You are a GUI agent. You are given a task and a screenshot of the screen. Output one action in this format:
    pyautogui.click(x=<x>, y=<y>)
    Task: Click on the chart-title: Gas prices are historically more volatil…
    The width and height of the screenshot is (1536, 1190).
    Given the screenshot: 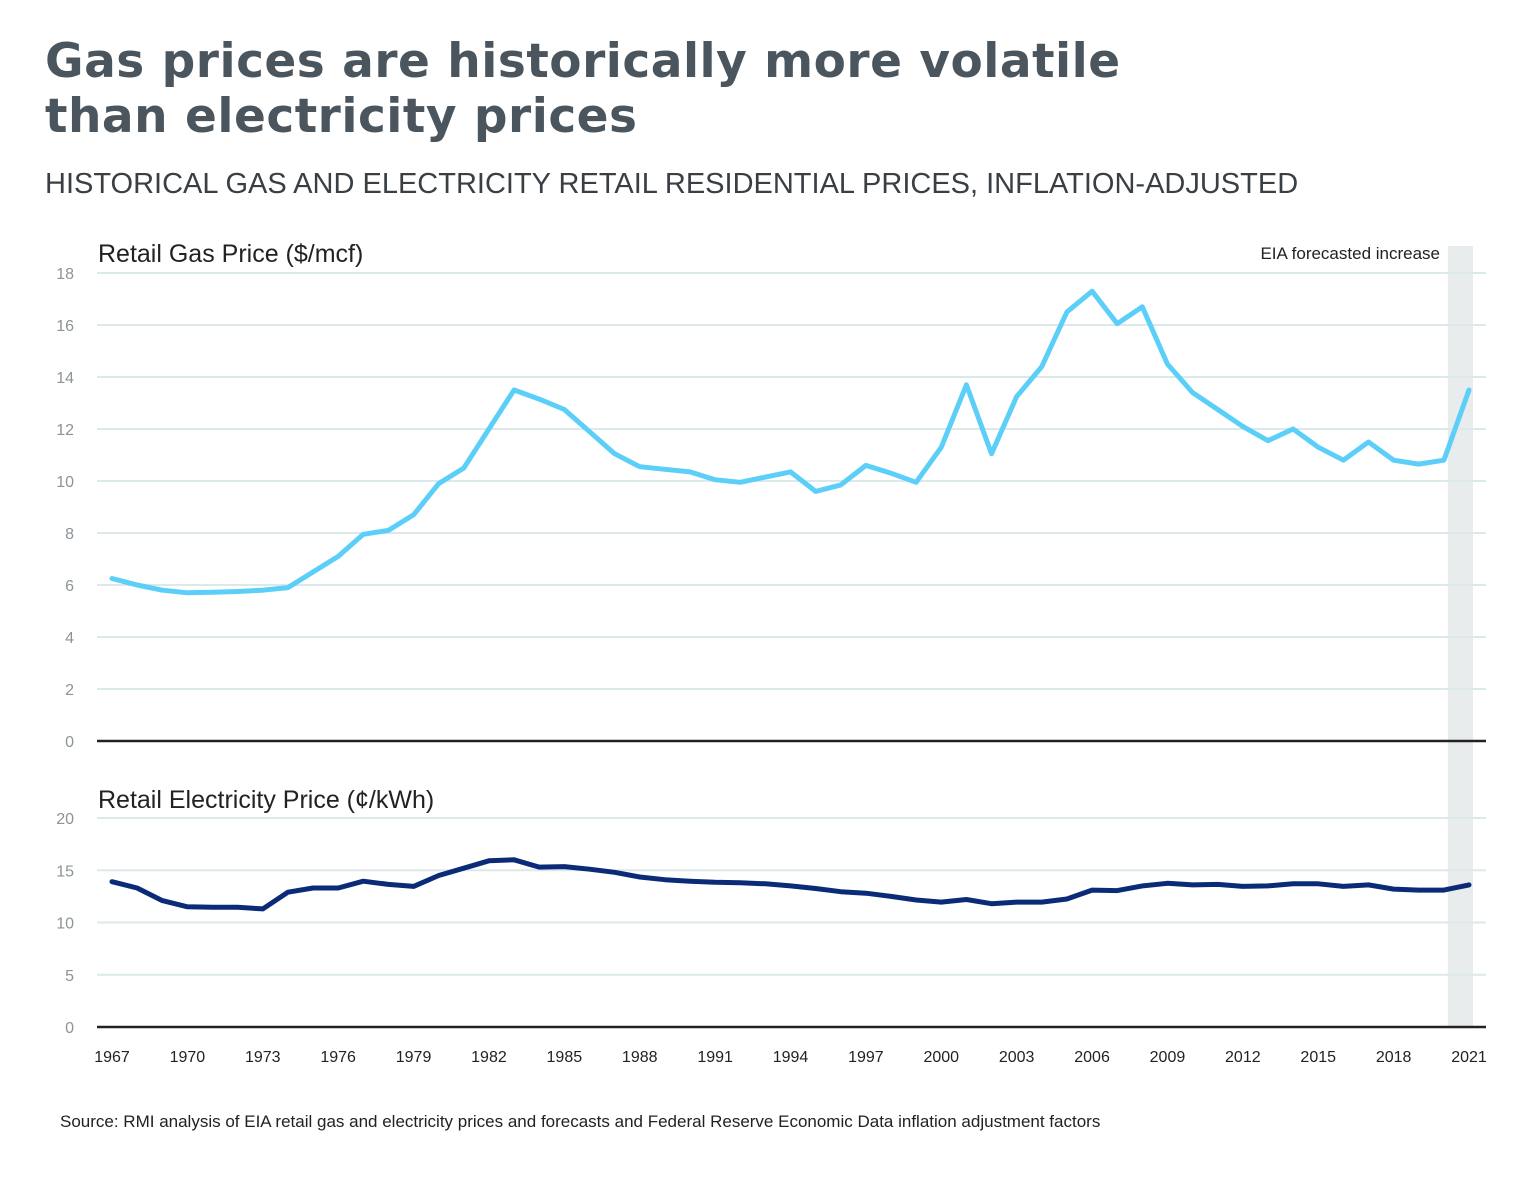 What is the action you would take?
    pyautogui.click(x=583, y=89)
    